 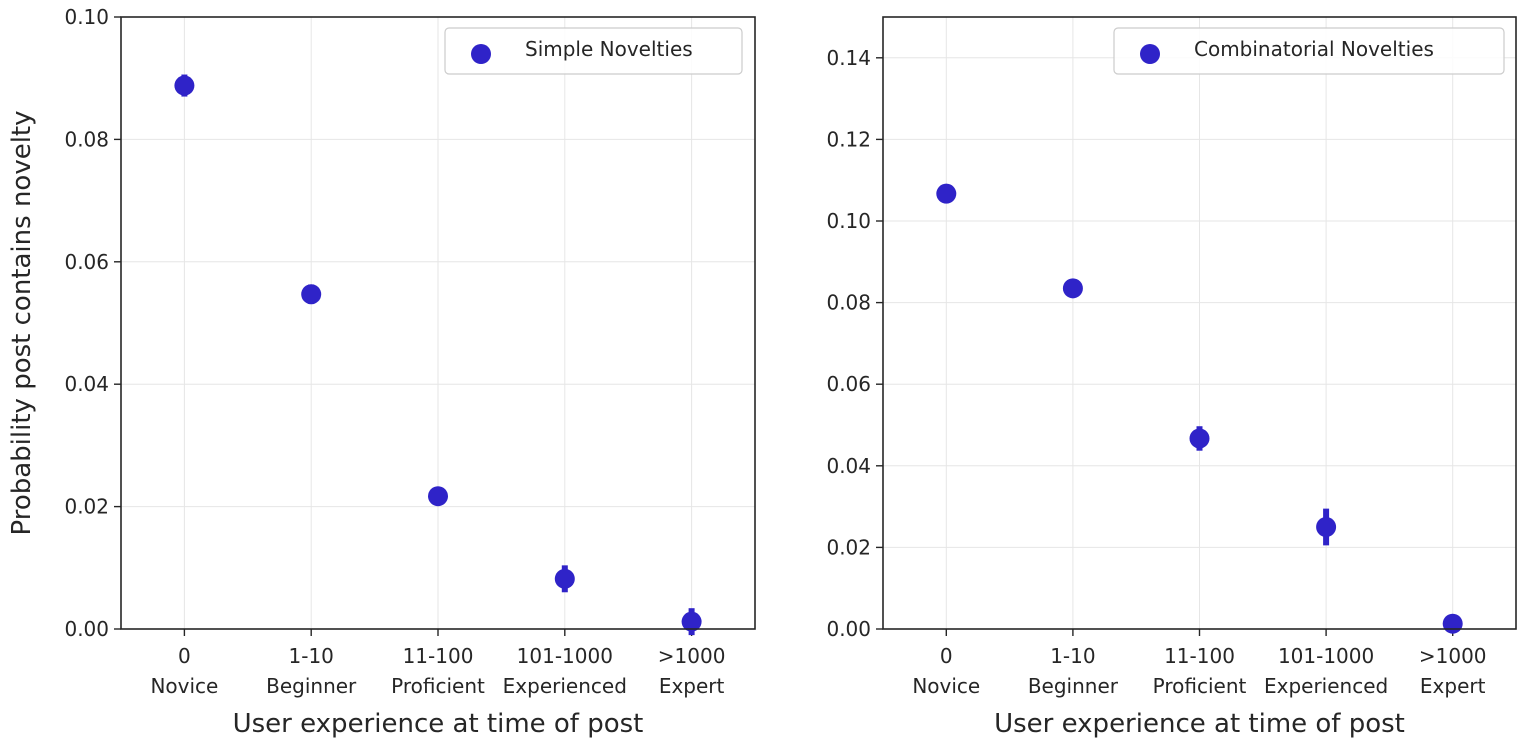 I want to click on y-tick-label: 0.14, so click(x=848, y=58).